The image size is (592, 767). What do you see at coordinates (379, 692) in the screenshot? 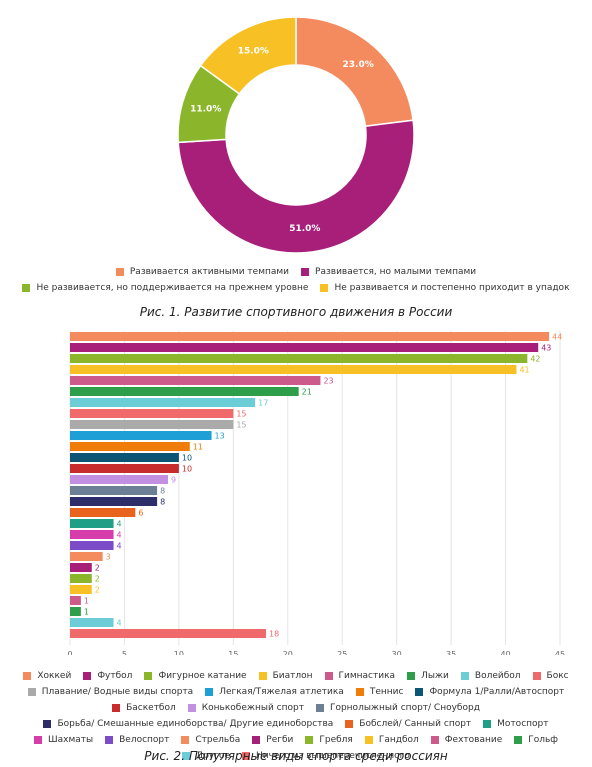
I see `legend-item: Теннис` at bounding box center [379, 692].